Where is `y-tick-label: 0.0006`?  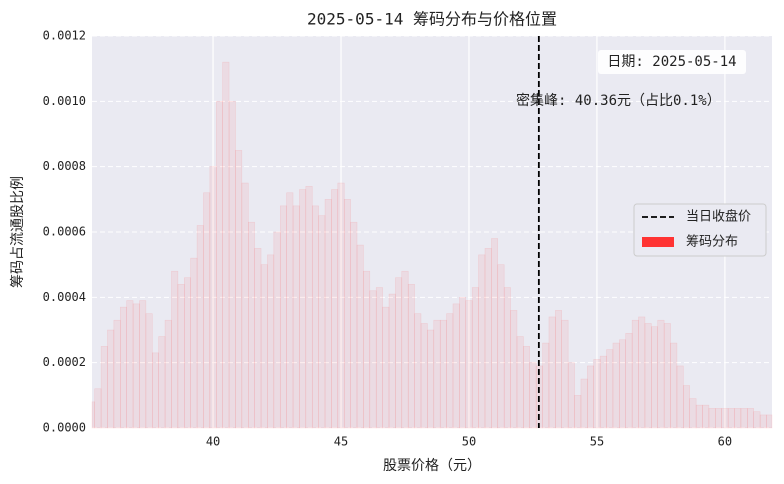 y-tick-label: 0.0006 is located at coordinates (64, 232).